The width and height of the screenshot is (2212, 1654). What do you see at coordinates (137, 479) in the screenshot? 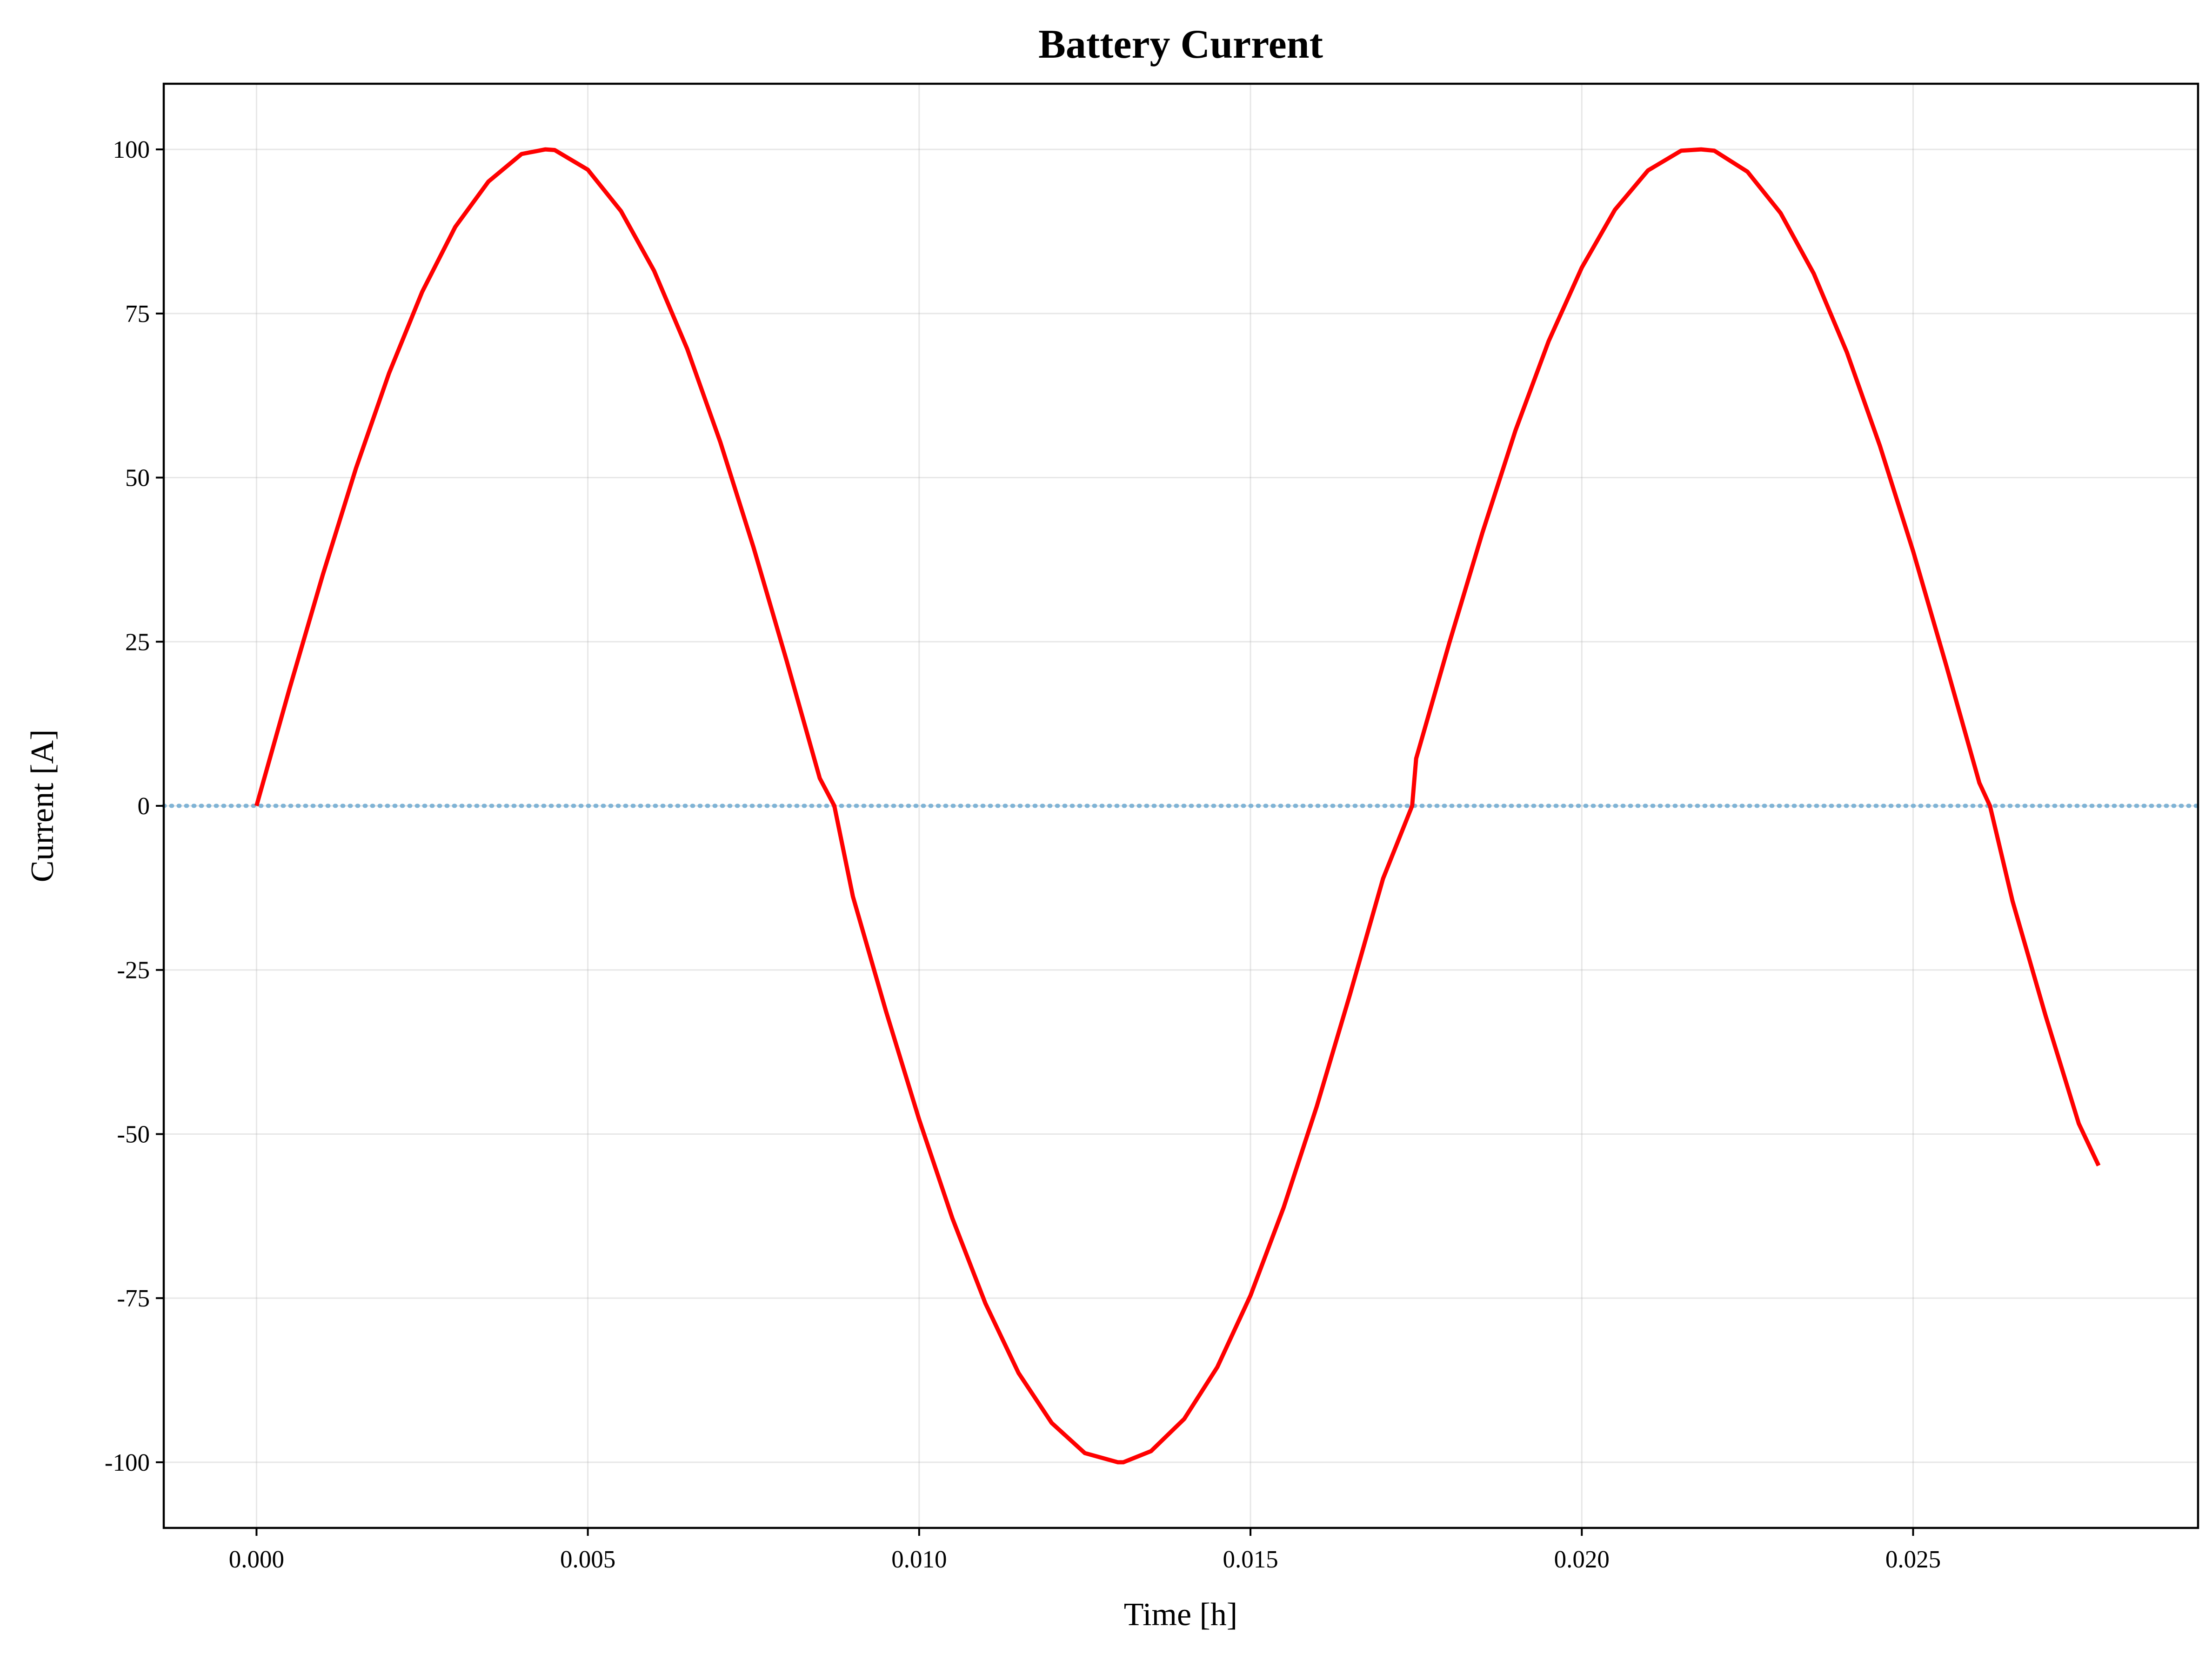
I see `y-tick-label: 50` at bounding box center [137, 479].